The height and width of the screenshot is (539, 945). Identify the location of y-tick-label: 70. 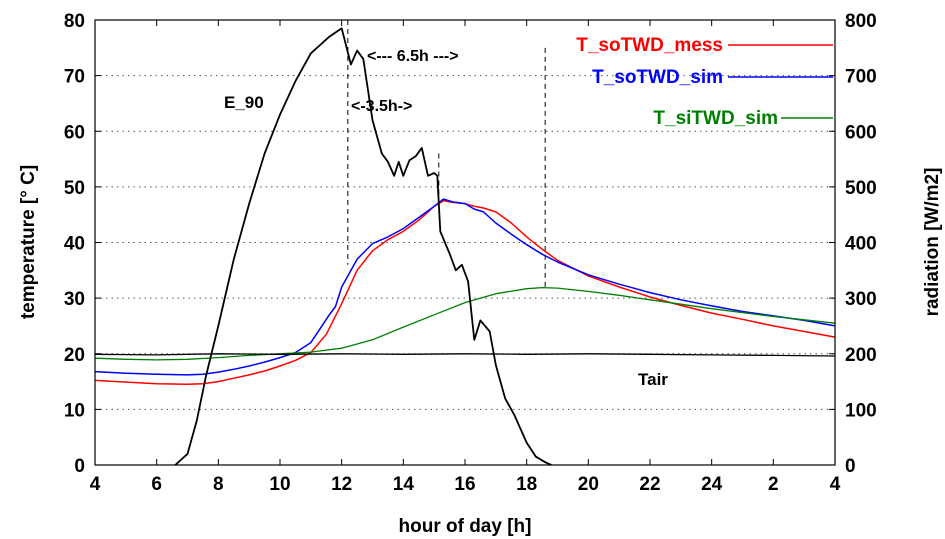
(74, 77).